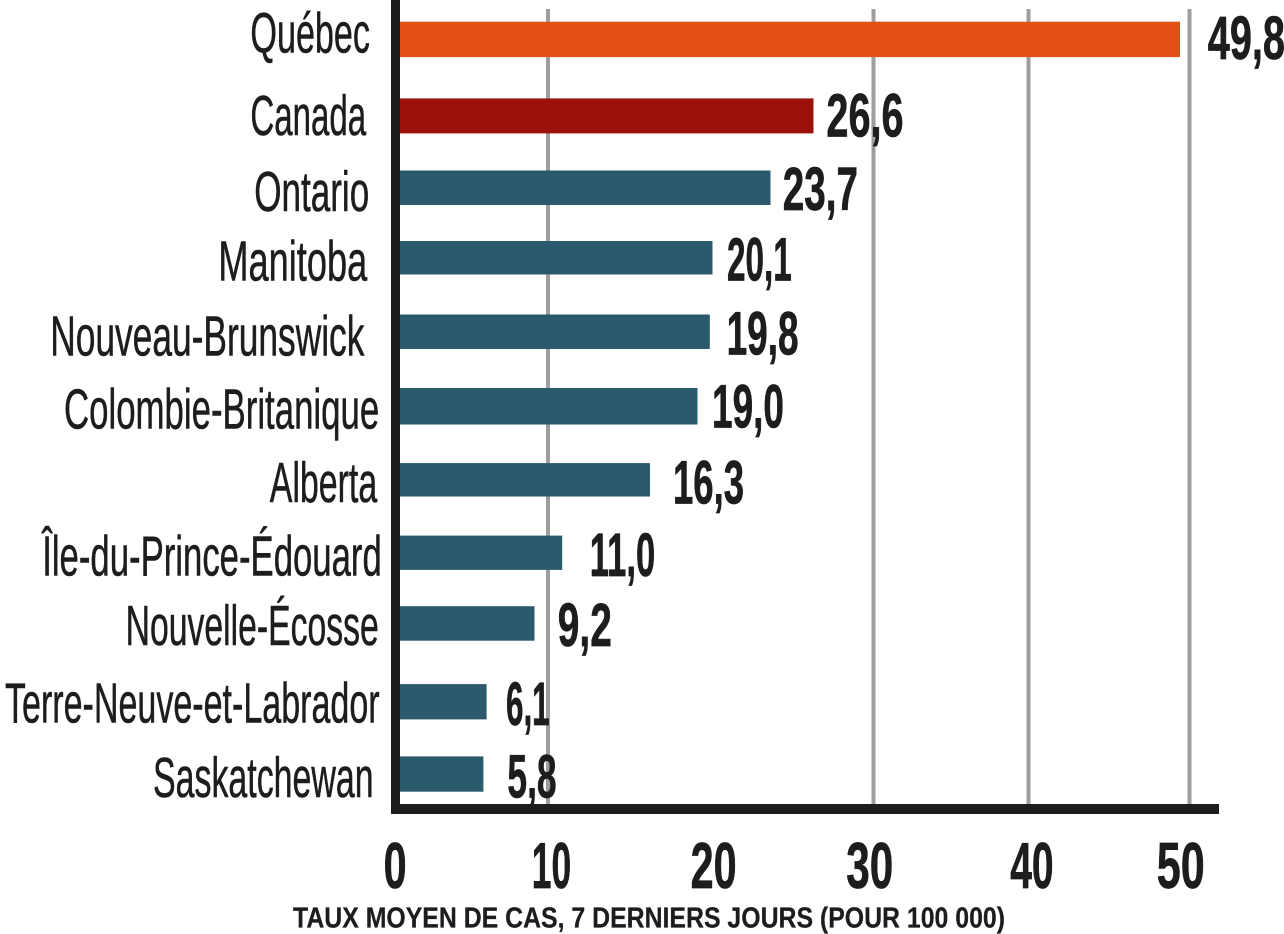 The height and width of the screenshot is (934, 1284). What do you see at coordinates (708, 482) in the screenshot?
I see `svg-text: 16,3` at bounding box center [708, 482].